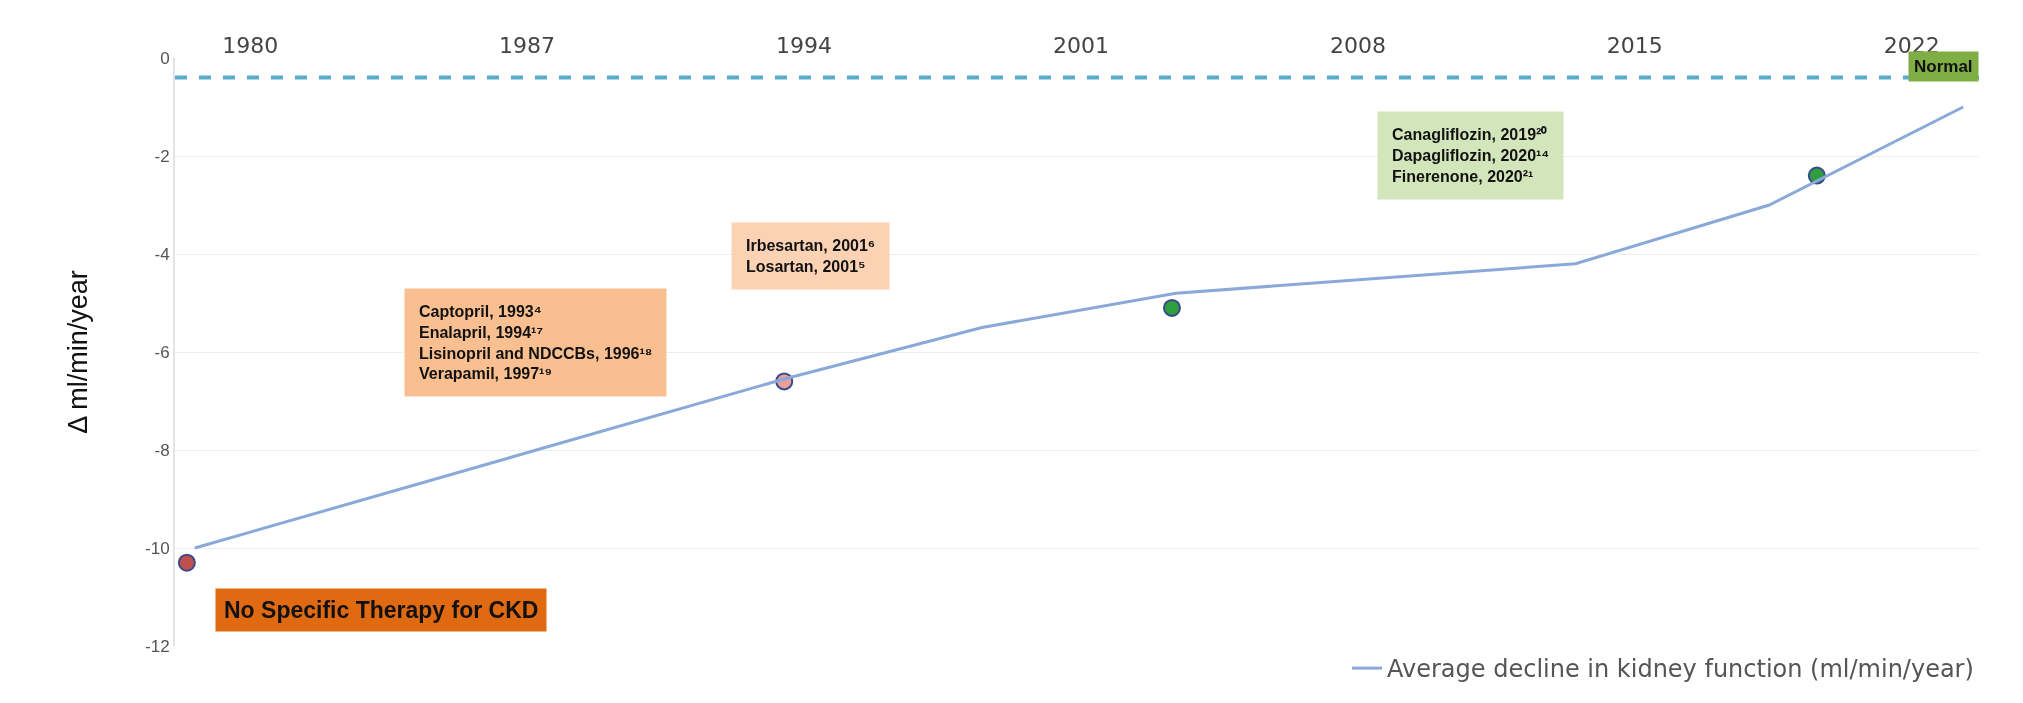  I want to click on y-tick-label: -6, so click(162, 352).